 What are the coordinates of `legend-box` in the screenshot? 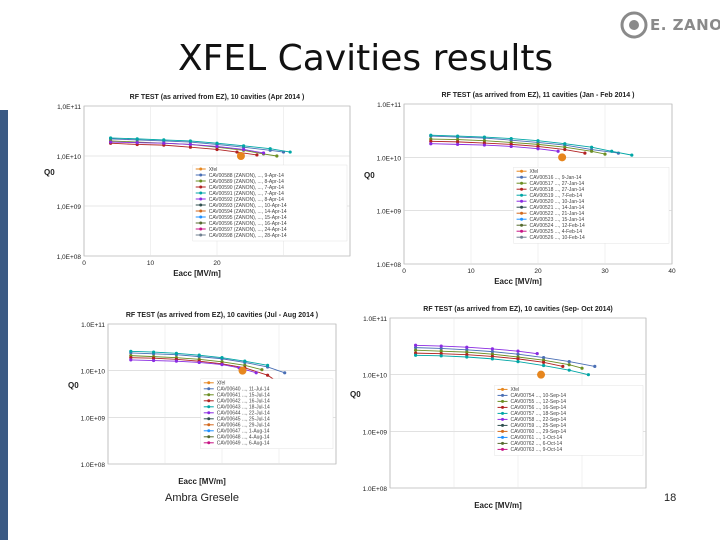 It's located at (267, 414).